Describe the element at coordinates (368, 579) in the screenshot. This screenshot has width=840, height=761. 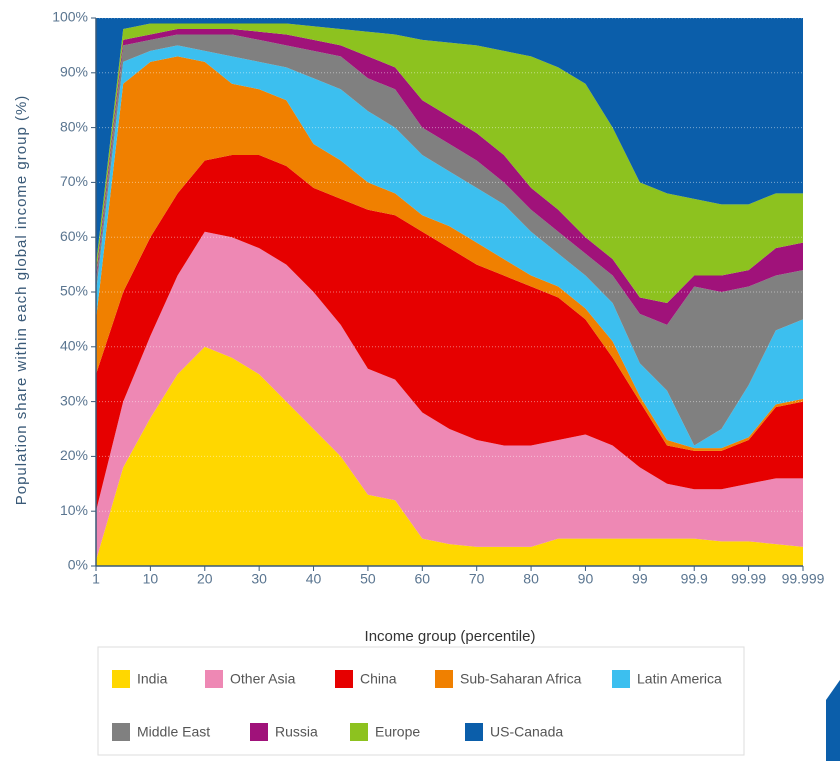
I see `x-tick-label: 50` at that location.